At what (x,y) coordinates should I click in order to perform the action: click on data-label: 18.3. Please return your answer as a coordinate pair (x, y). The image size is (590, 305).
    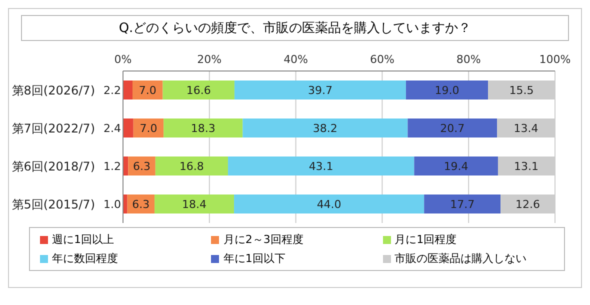
    Looking at the image, I should click on (203, 128).